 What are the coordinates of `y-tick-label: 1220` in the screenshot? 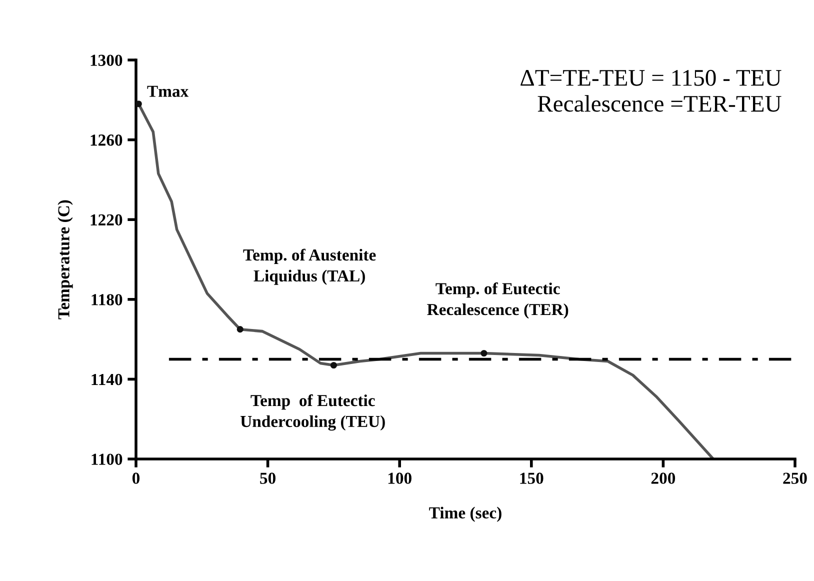 It's located at (106, 220).